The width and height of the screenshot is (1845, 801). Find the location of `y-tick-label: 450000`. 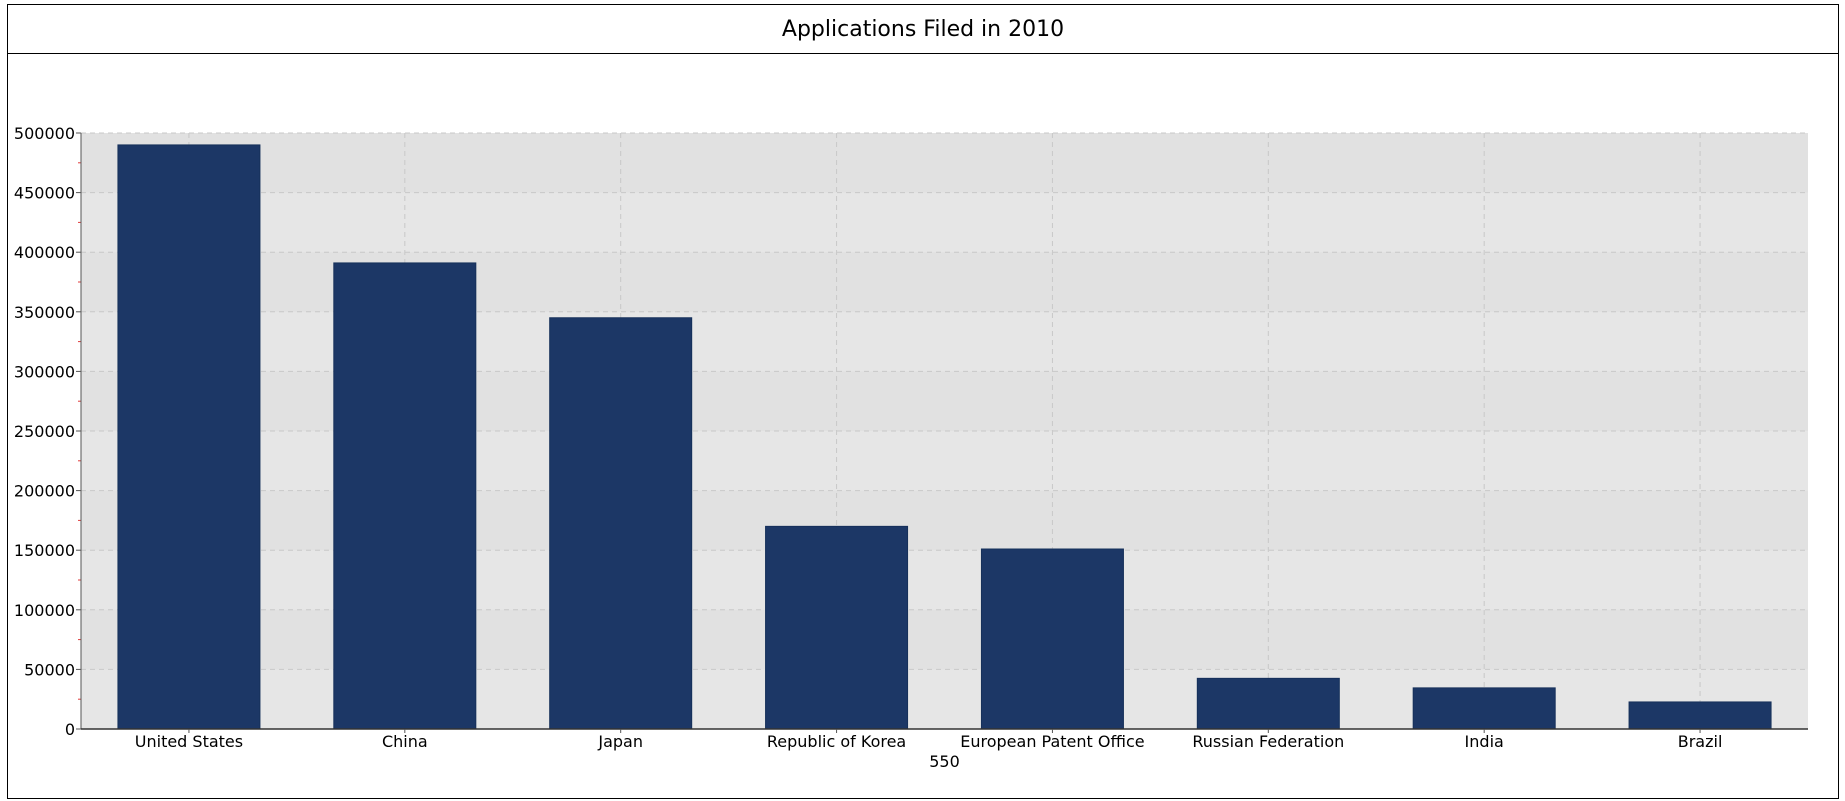

y-tick-label: 450000 is located at coordinates (44, 193).